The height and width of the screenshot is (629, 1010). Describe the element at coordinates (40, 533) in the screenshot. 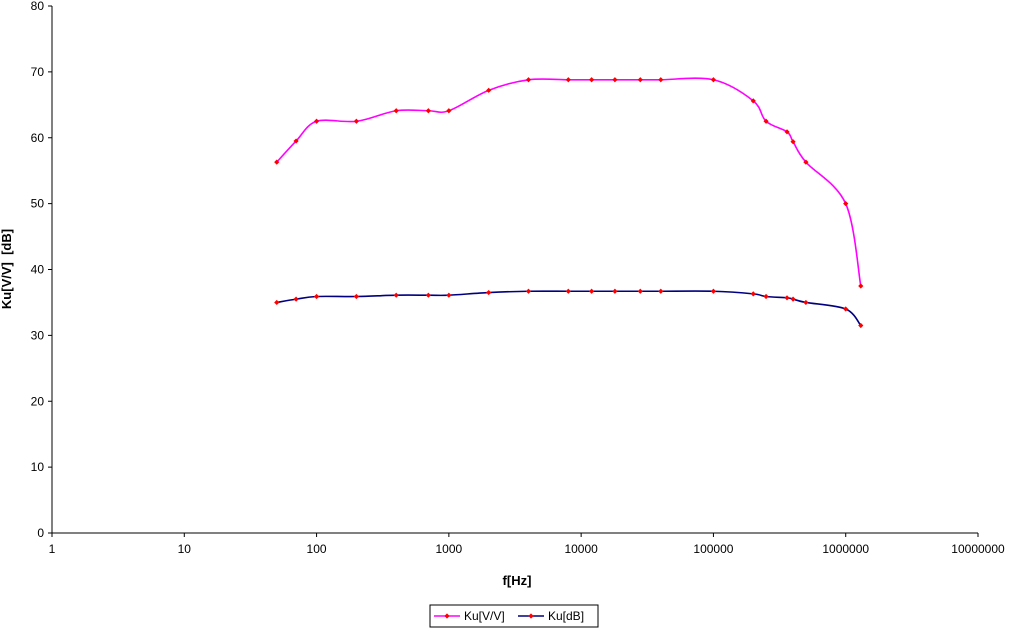

I see `y-tick-label: 0` at that location.